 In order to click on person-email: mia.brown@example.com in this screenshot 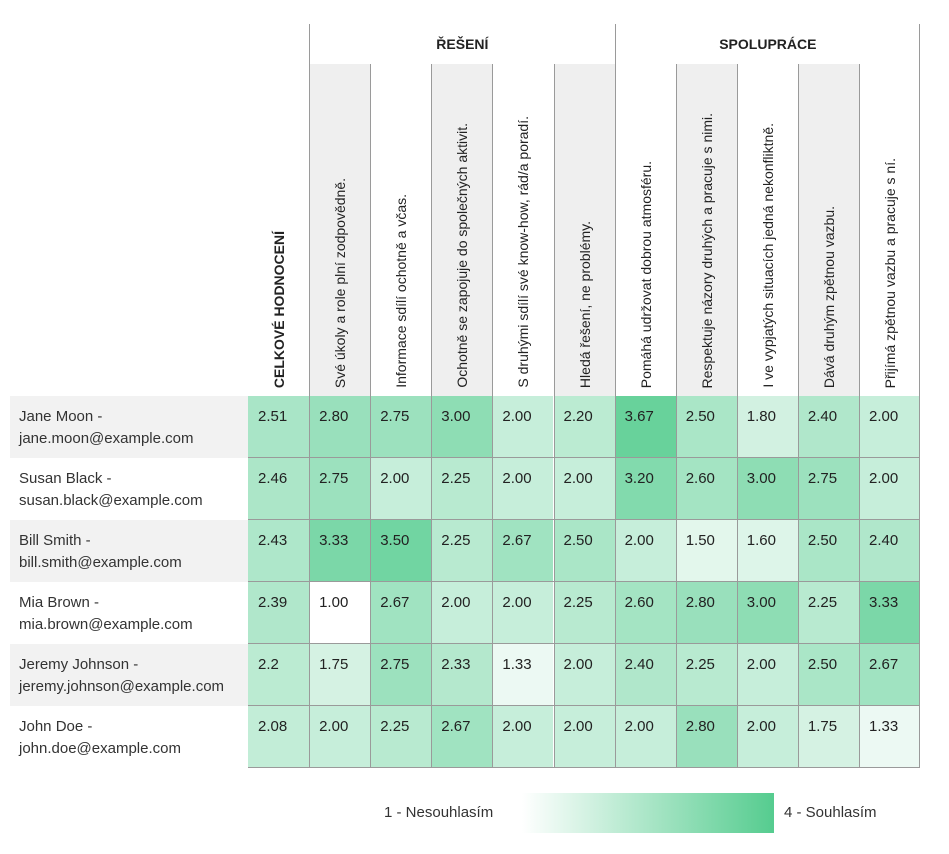, I will do `click(106, 624)`.